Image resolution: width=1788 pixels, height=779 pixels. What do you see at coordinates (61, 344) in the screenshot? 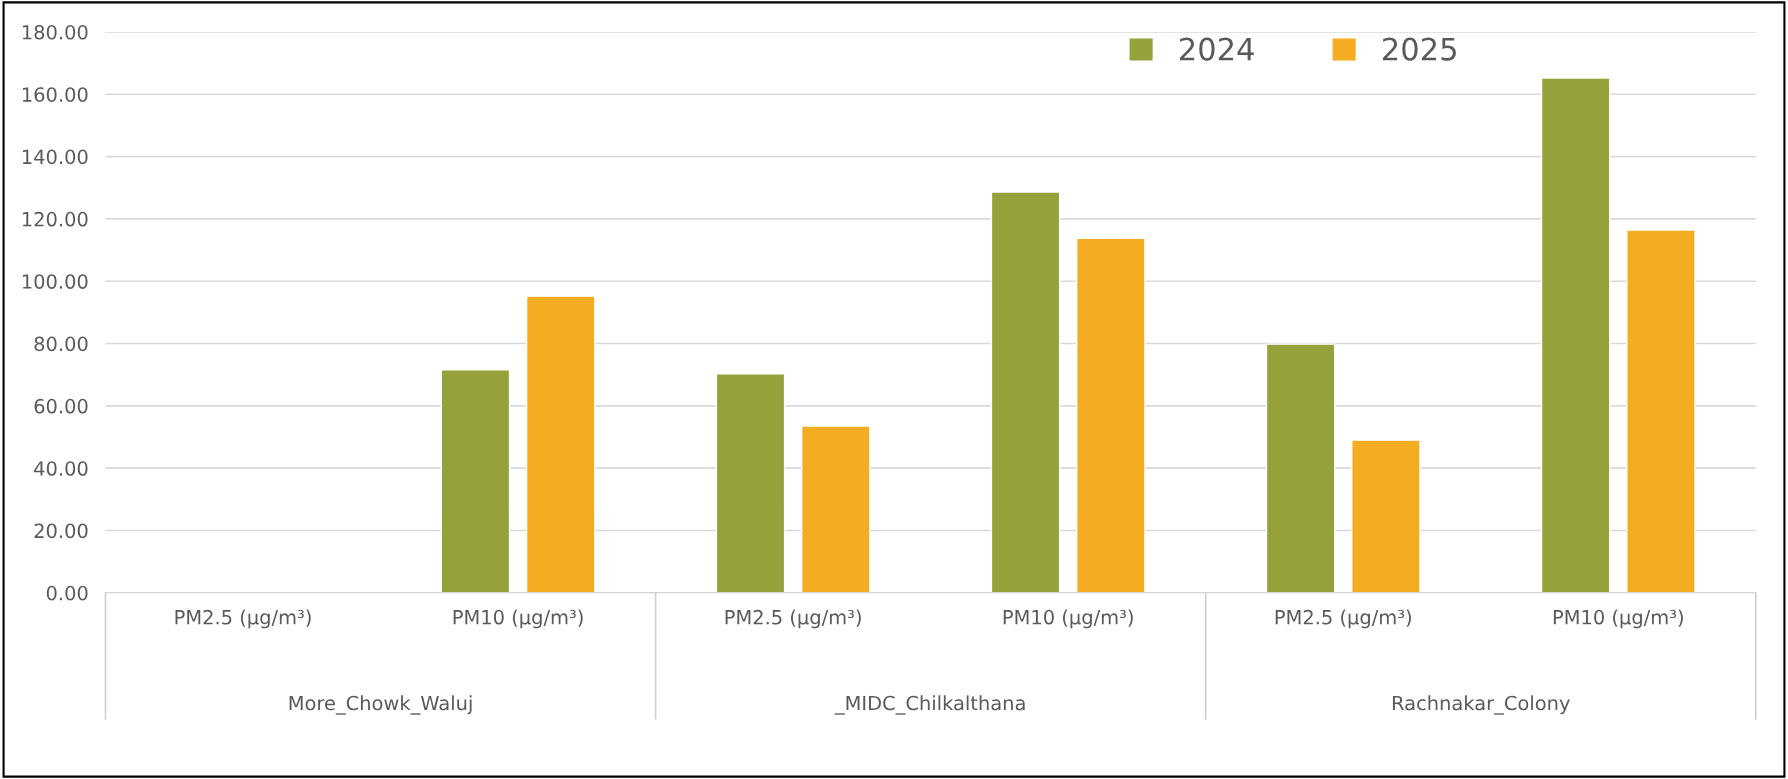
I see `y-tick-label: 80.00` at bounding box center [61, 344].